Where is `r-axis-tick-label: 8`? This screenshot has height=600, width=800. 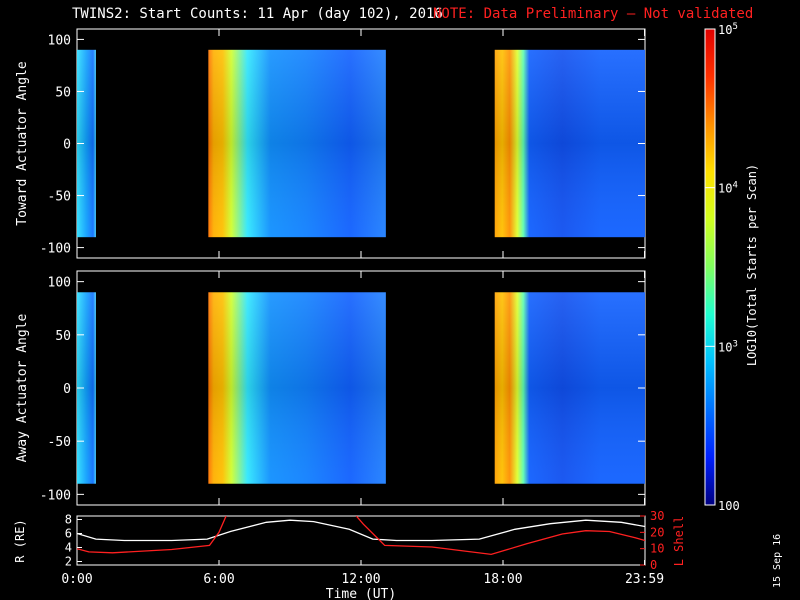 r-axis-tick-label: 8 is located at coordinates (68, 520).